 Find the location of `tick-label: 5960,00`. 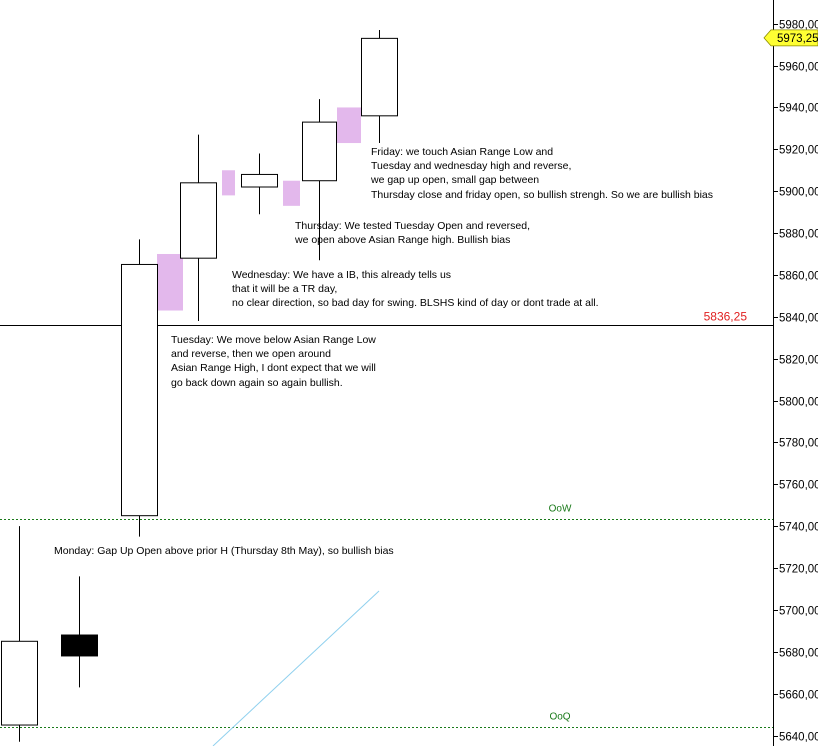

tick-label: 5960,00 is located at coordinates (798, 68).